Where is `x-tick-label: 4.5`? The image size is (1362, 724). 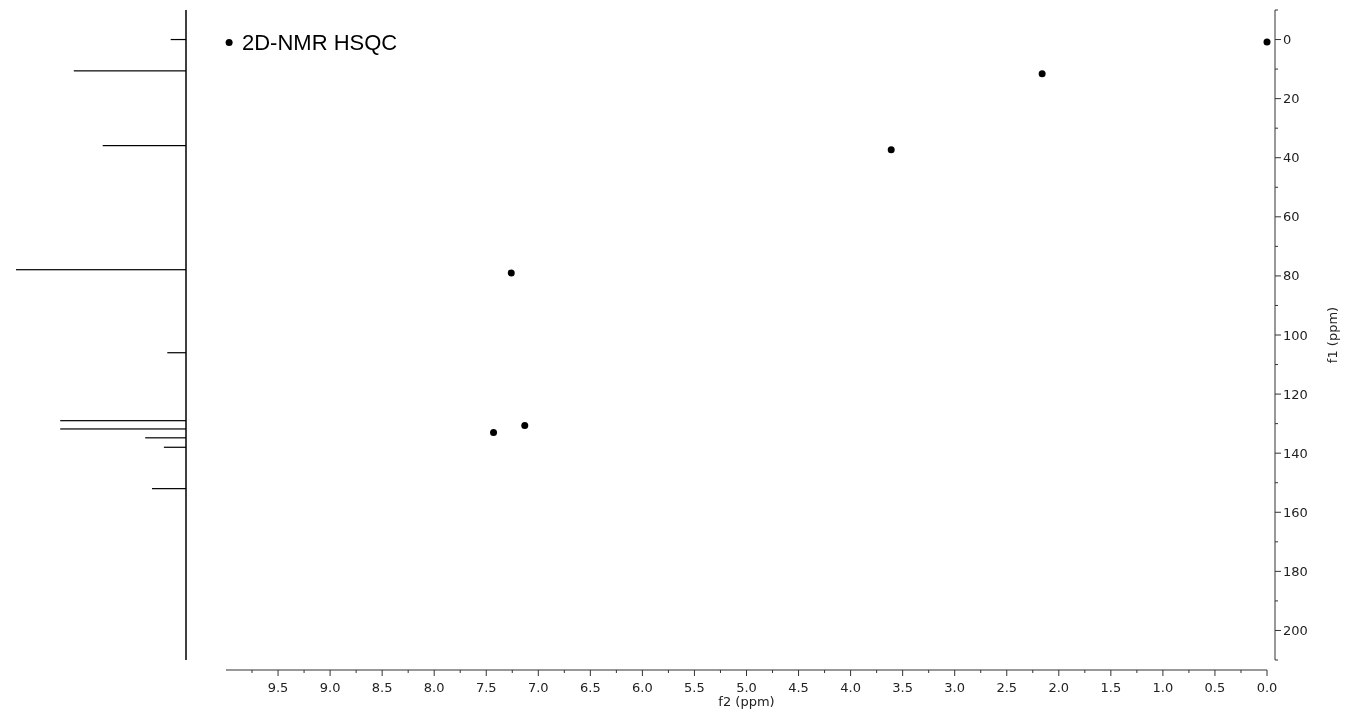 x-tick-label: 4.5 is located at coordinates (798, 687).